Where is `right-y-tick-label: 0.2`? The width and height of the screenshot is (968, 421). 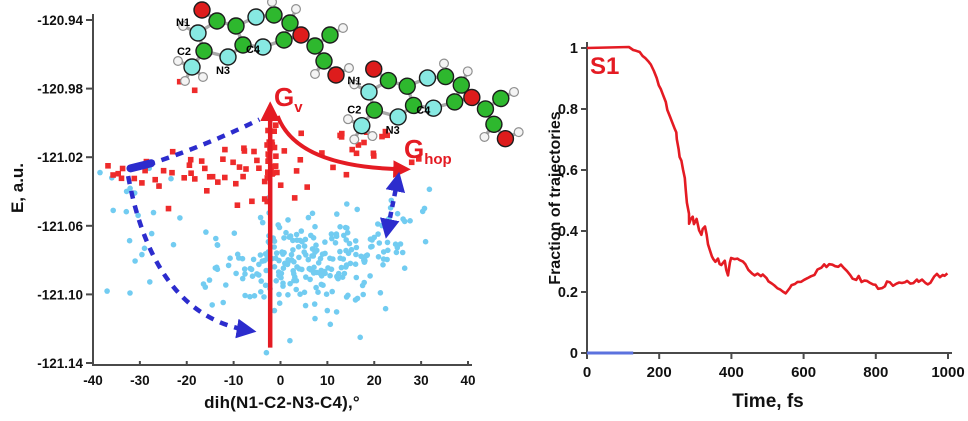 right-y-tick-label: 0.2 is located at coordinates (568, 293).